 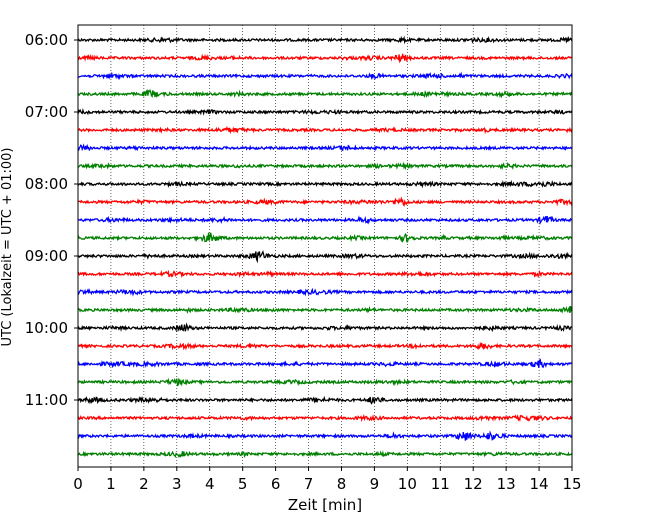 What do you see at coordinates (571, 484) in the screenshot?
I see `x-tick-label: 15` at bounding box center [571, 484].